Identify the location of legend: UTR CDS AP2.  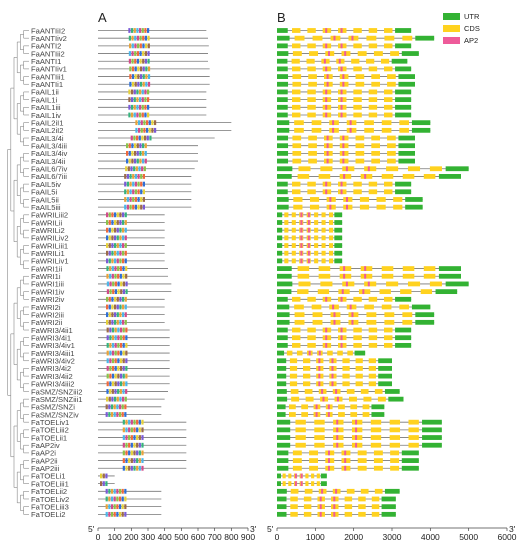
(461, 28).